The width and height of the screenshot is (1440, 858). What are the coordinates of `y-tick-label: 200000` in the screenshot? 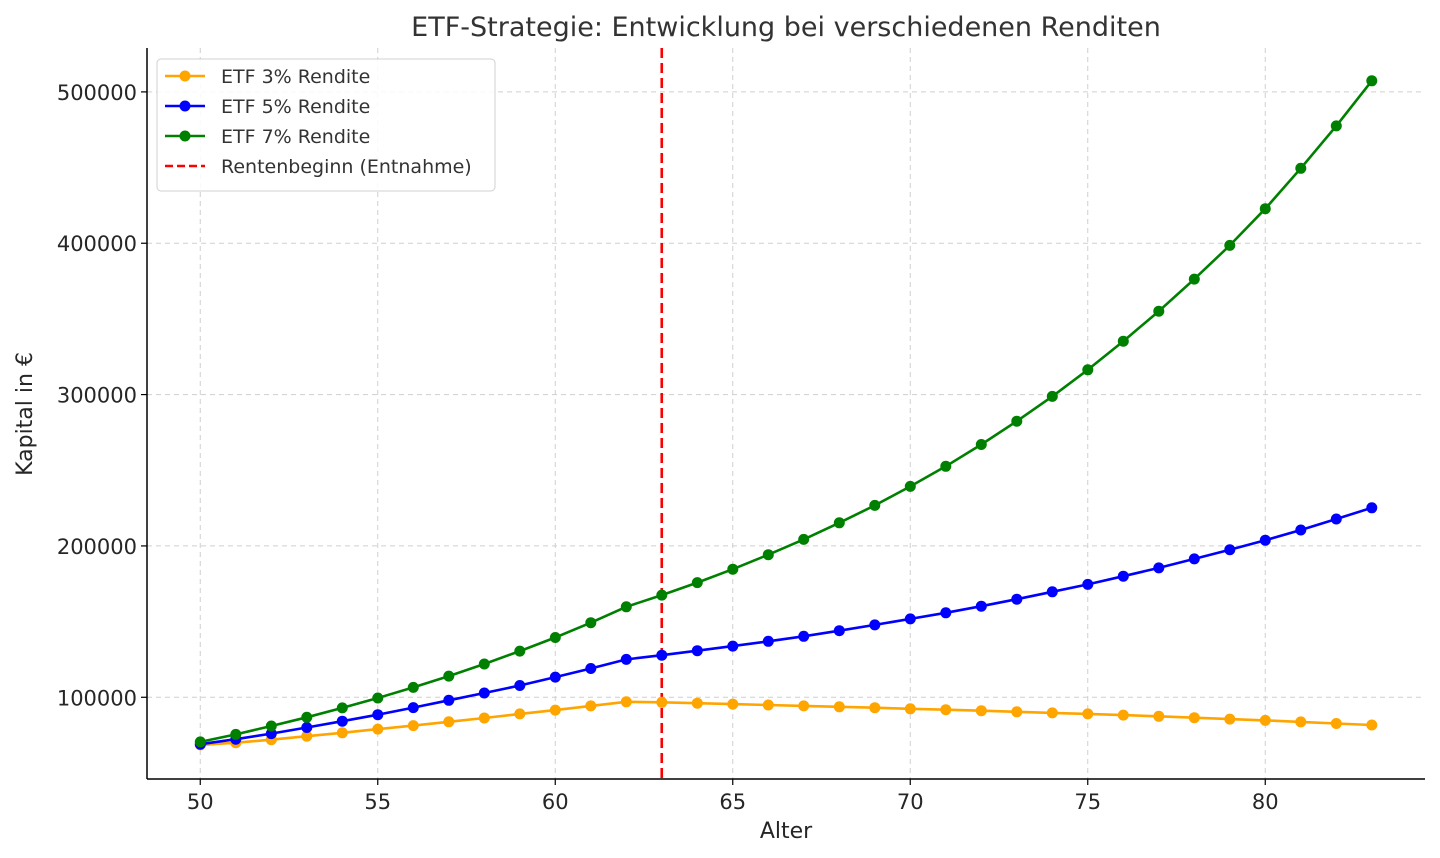 It's located at (97, 547).